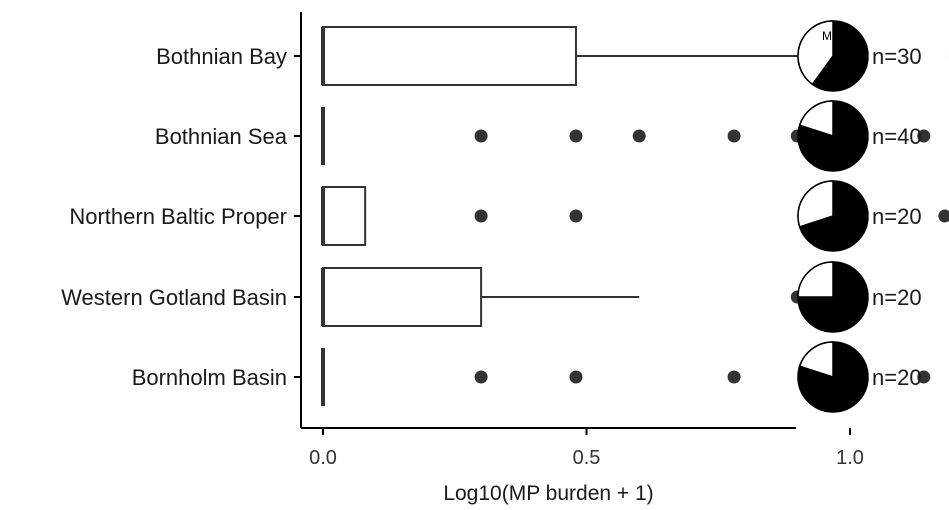 The width and height of the screenshot is (949, 510). Describe the element at coordinates (831, 36) in the screenshot. I see `pie-label: MP` at that location.